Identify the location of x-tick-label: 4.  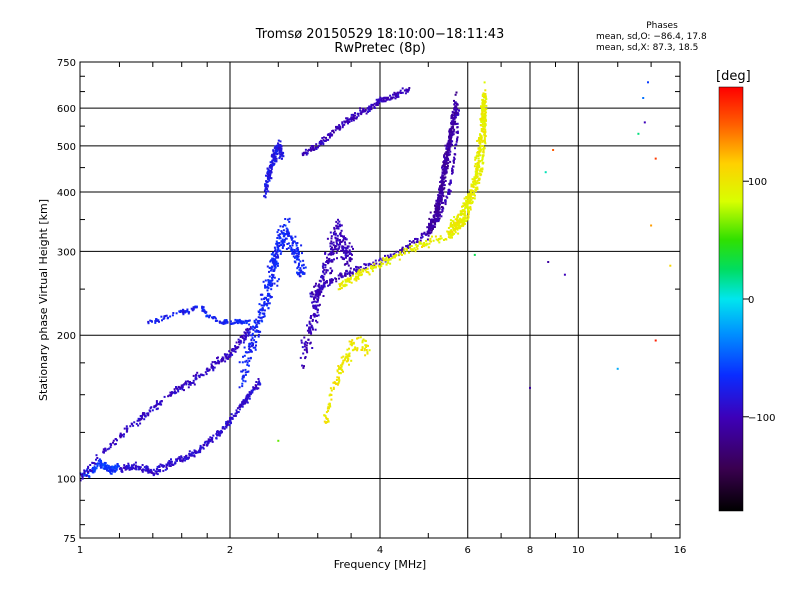
(380, 550).